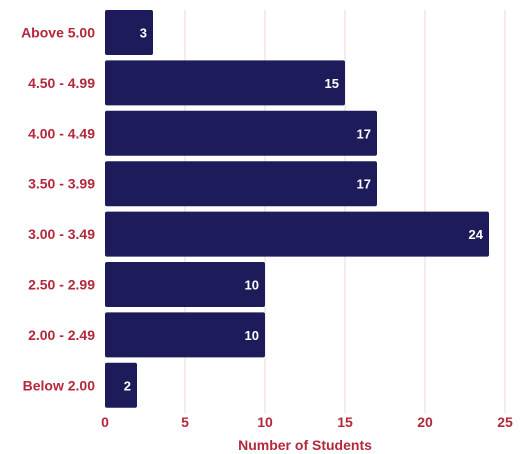 Image resolution: width=521 pixels, height=454 pixels. What do you see at coordinates (59, 385) in the screenshot?
I see `category-label: Below 2.00` at bounding box center [59, 385].